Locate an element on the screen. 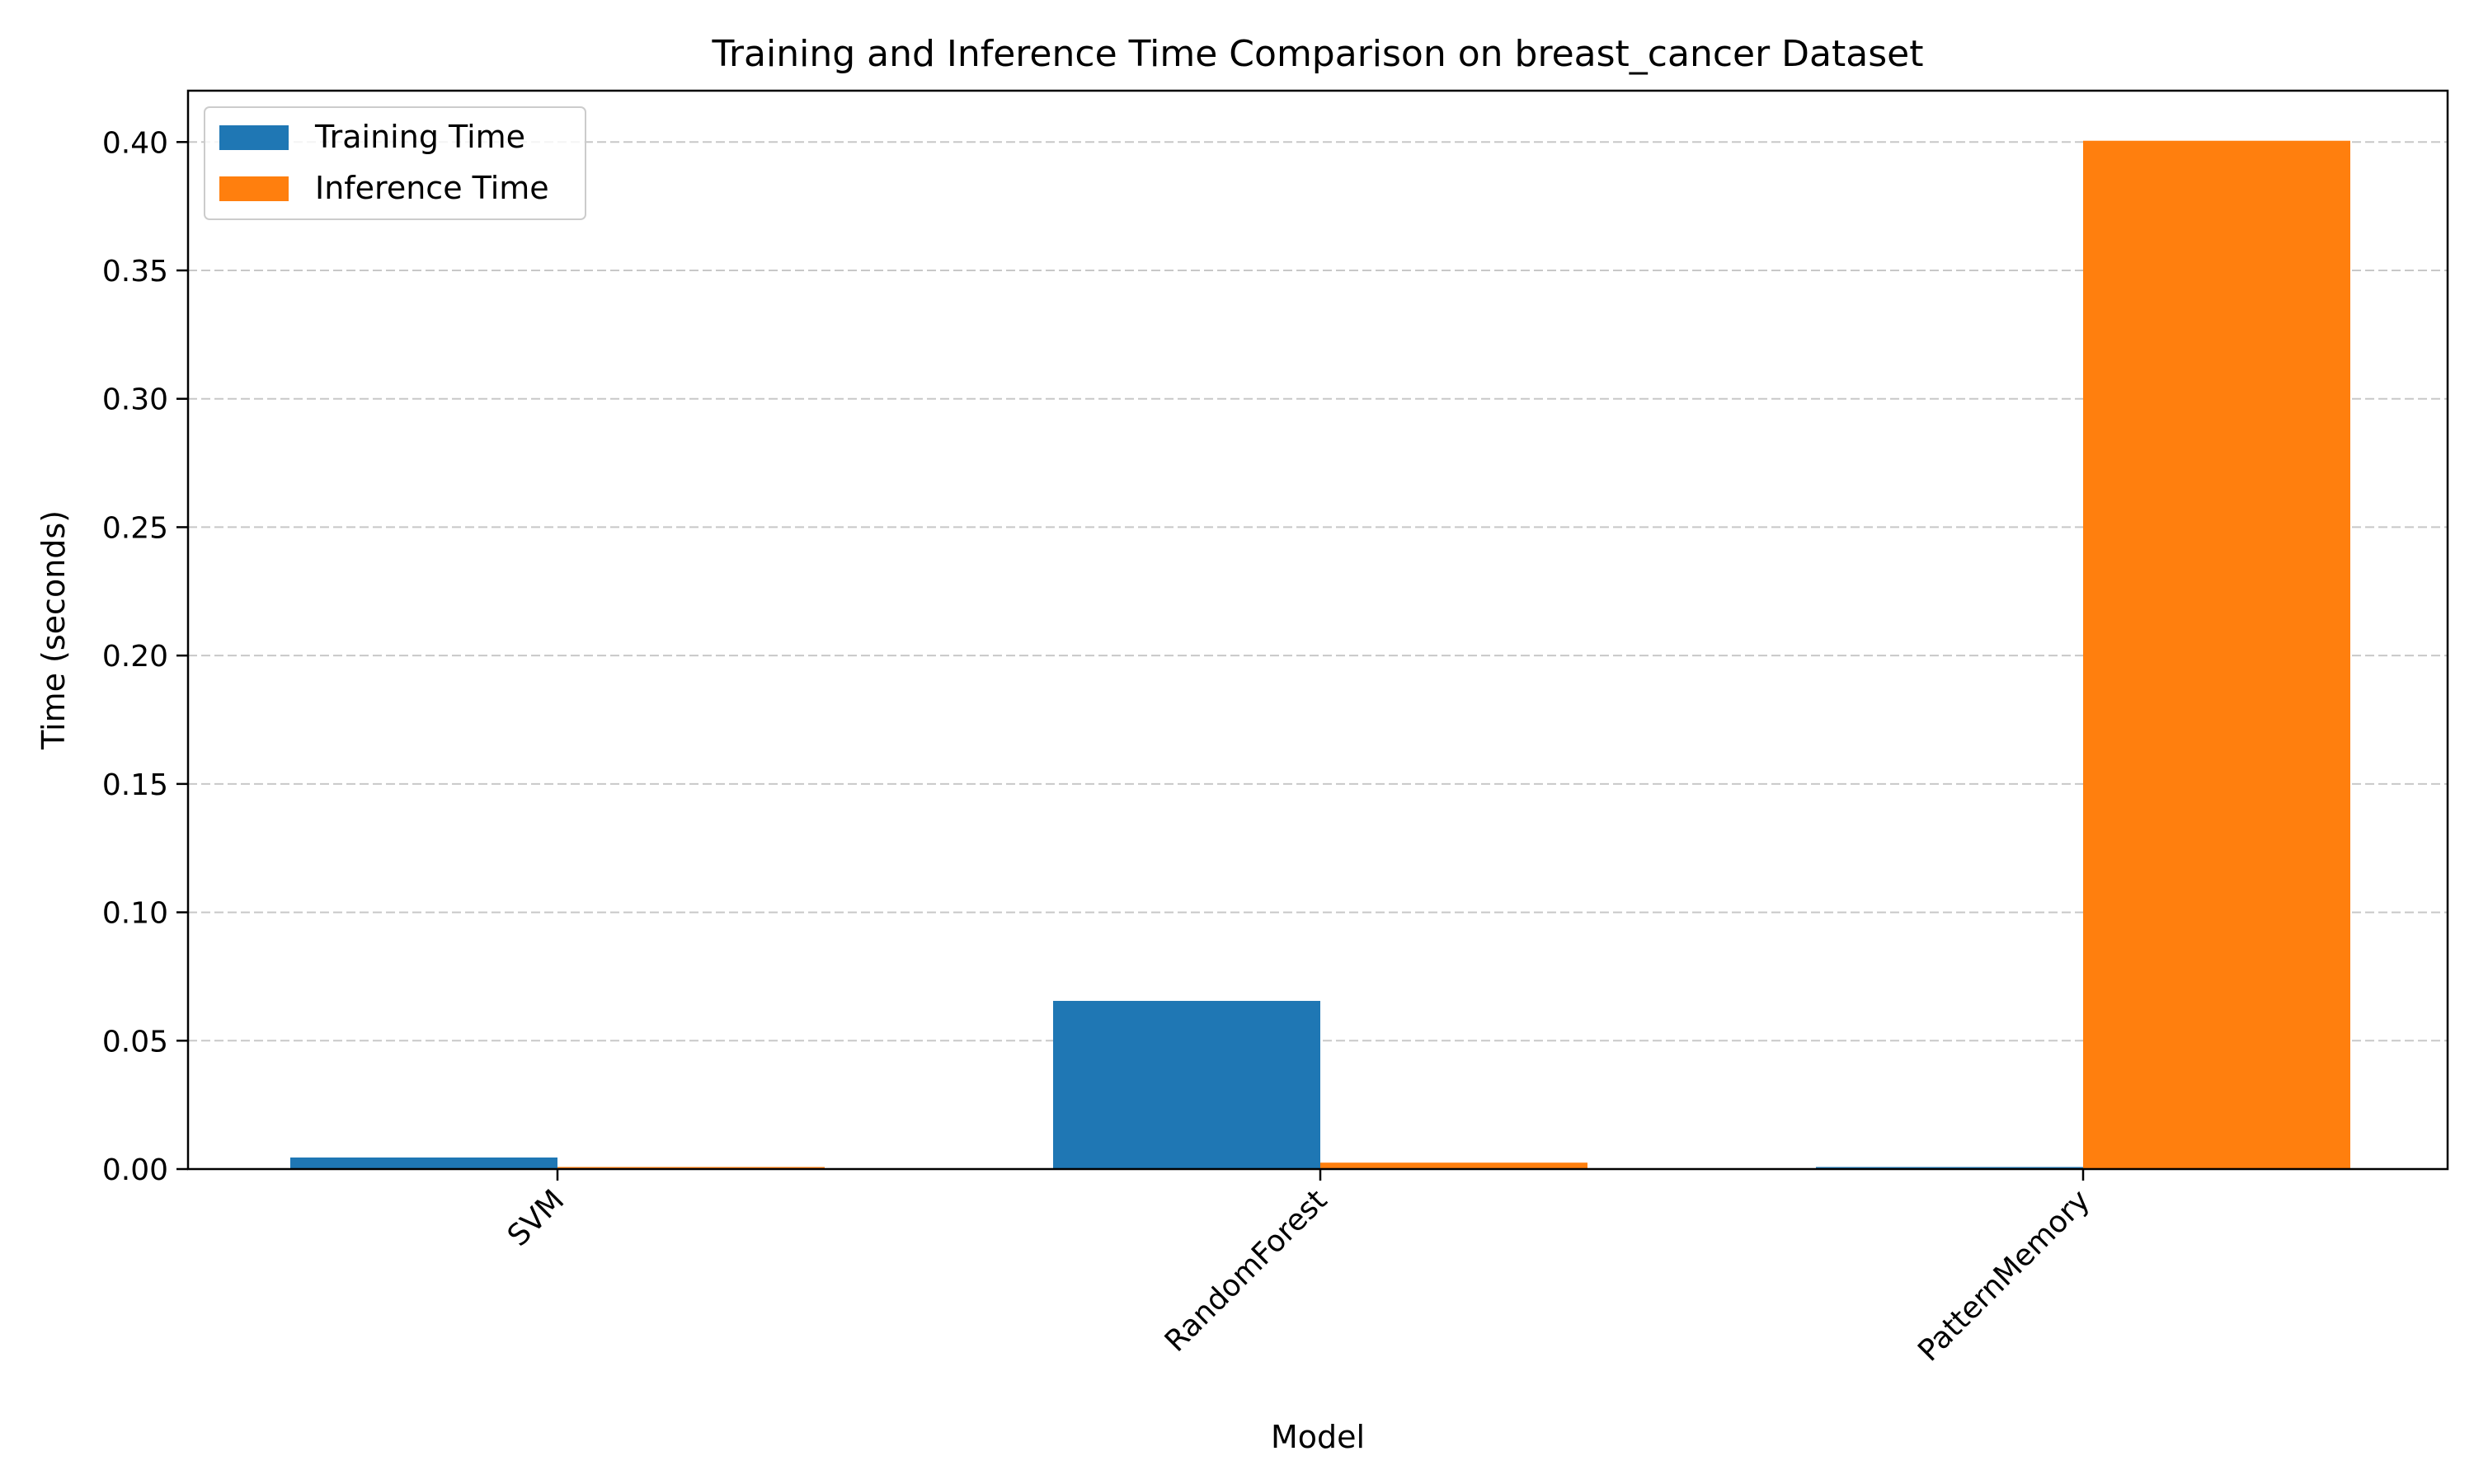 This screenshot has width=2474, height=1484. y-tick-label: 0.30 is located at coordinates (135, 400).